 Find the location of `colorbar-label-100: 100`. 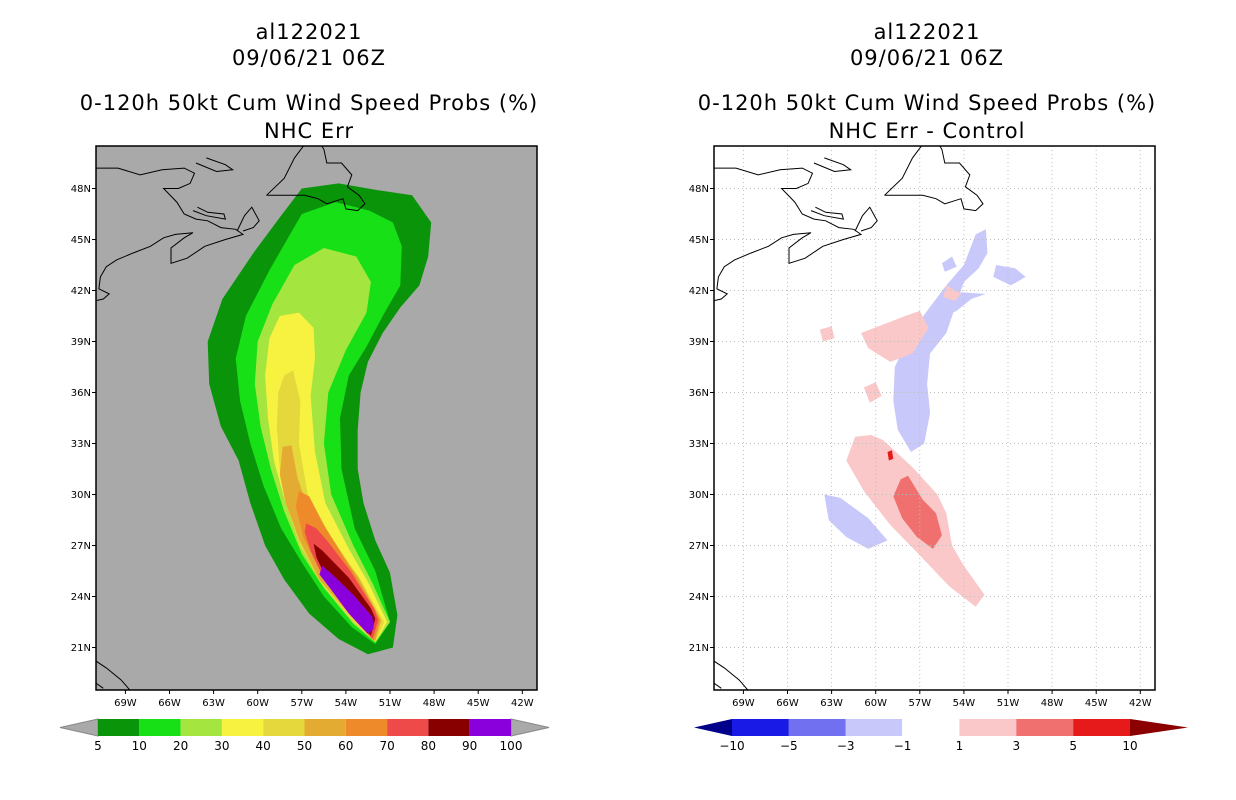

colorbar-label-100: 100 is located at coordinates (511, 746).